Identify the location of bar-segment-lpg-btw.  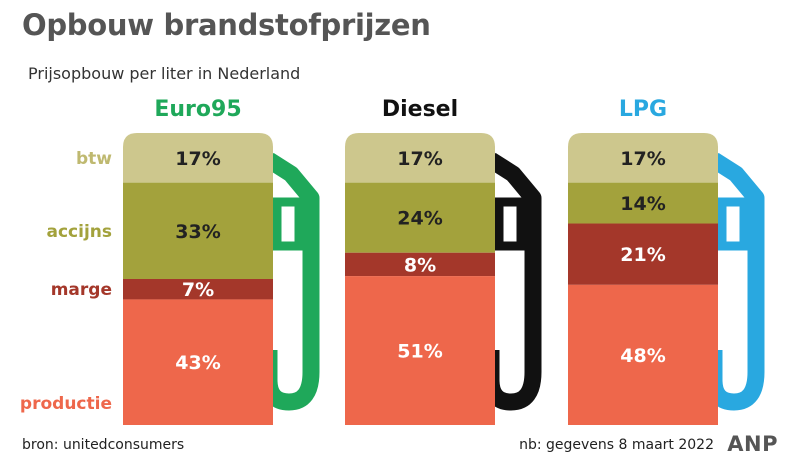
(643, 158).